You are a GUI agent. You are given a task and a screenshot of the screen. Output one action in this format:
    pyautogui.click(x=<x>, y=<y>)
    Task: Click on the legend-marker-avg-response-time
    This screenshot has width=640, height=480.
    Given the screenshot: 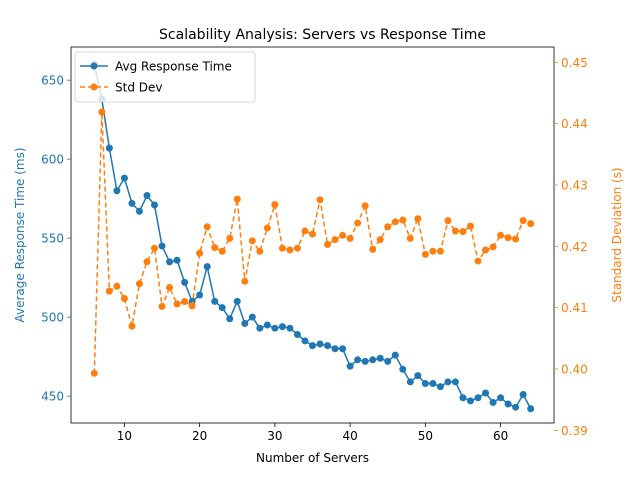 What is the action you would take?
    pyautogui.click(x=94, y=66)
    